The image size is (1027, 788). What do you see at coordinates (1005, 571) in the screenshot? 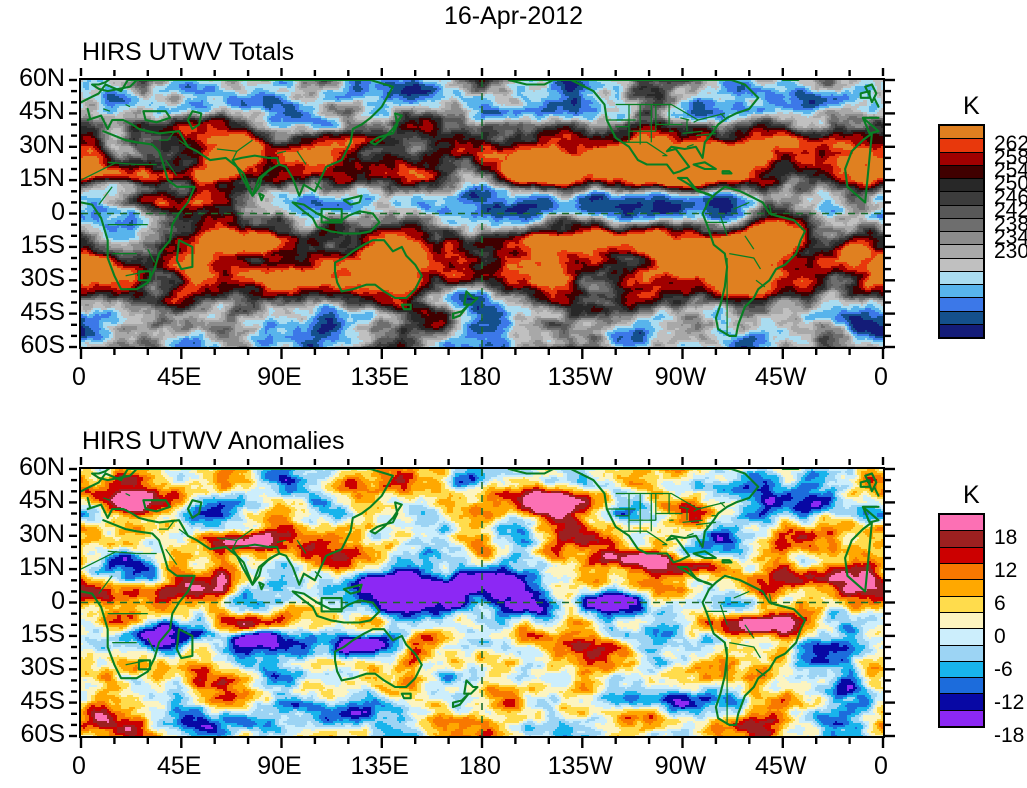
I see `colorbar-tick-label: 12` at bounding box center [1005, 571].